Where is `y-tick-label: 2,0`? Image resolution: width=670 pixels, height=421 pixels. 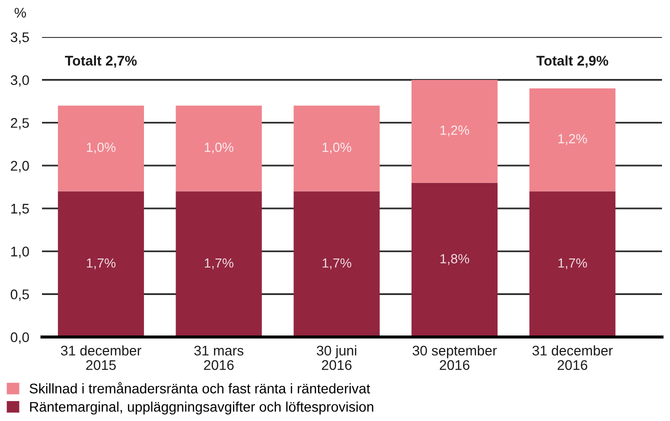 y-tick-label: 2,0 is located at coordinates (19, 166).